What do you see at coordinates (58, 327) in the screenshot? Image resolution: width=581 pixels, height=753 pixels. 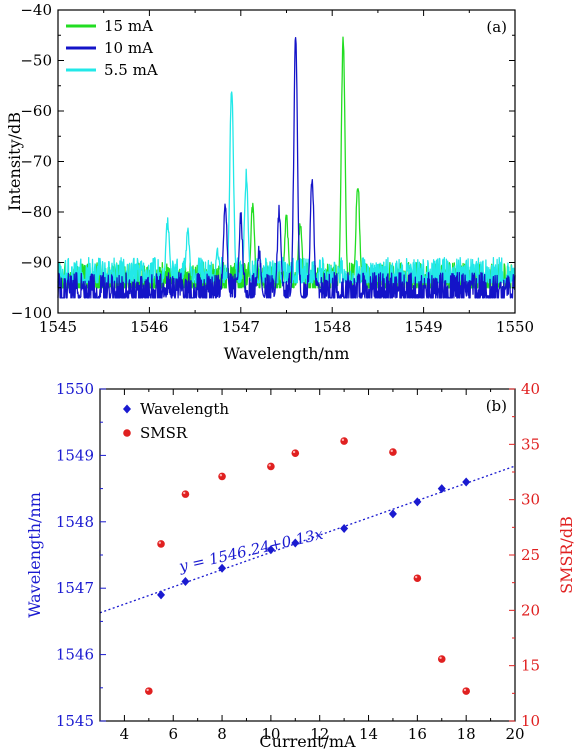 I see `x-tick-label: 1545` at bounding box center [58, 327].